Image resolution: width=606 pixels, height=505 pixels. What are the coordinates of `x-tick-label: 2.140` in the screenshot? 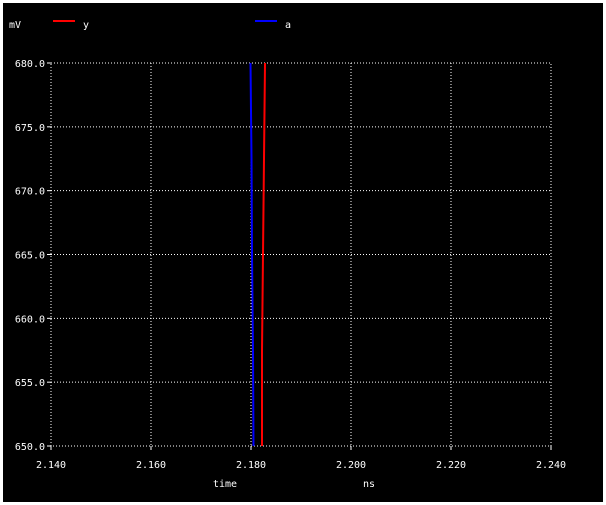 It's located at (51, 465).